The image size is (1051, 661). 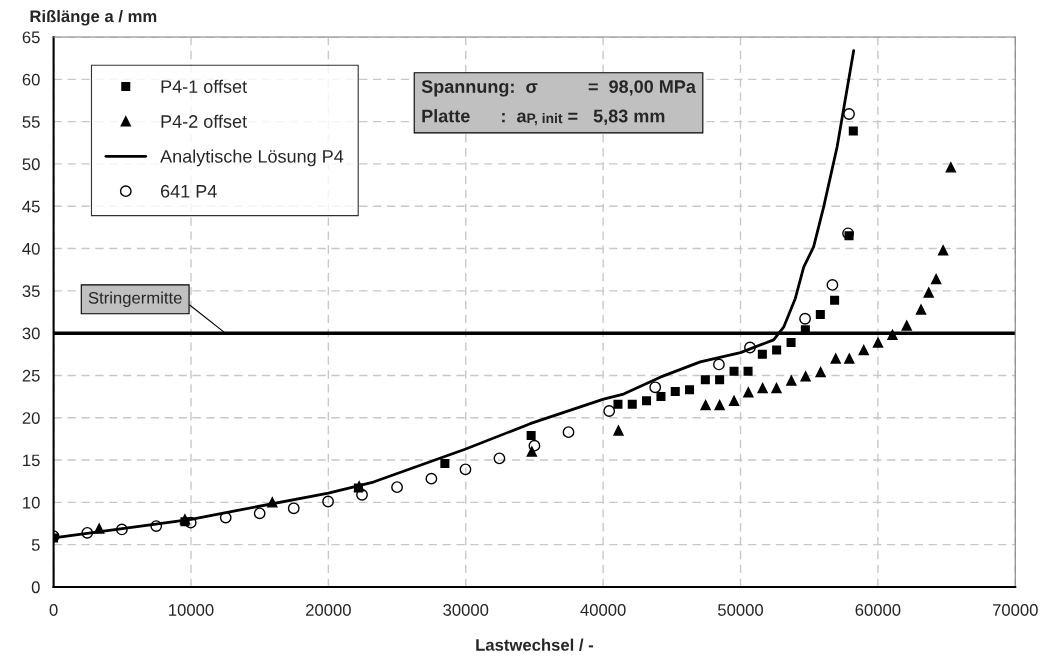 I want to click on y-tick-label: 30, so click(x=31, y=333).